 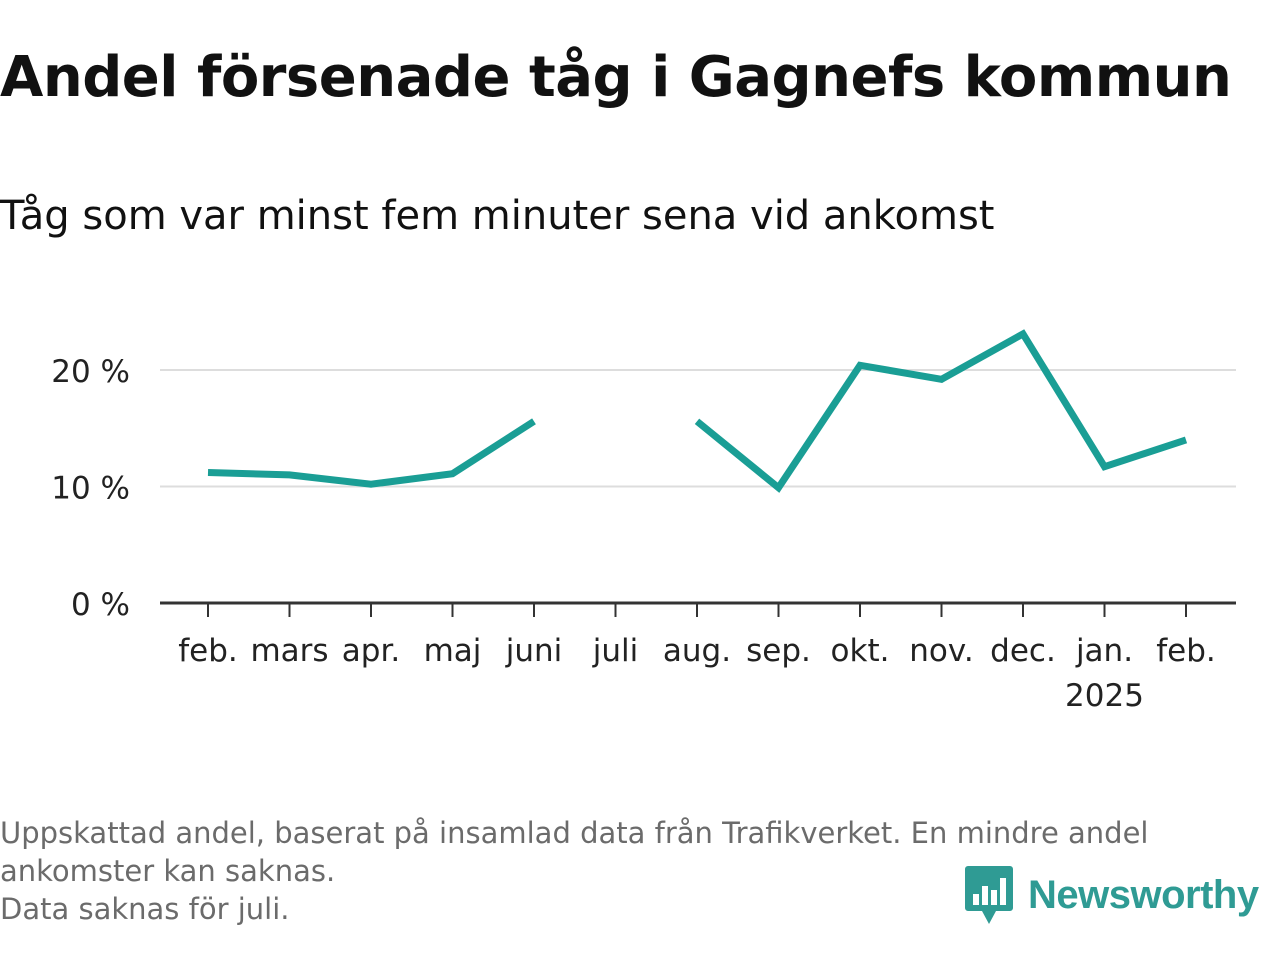 What do you see at coordinates (697, 651) in the screenshot?
I see `x-tick-label: aug.` at bounding box center [697, 651].